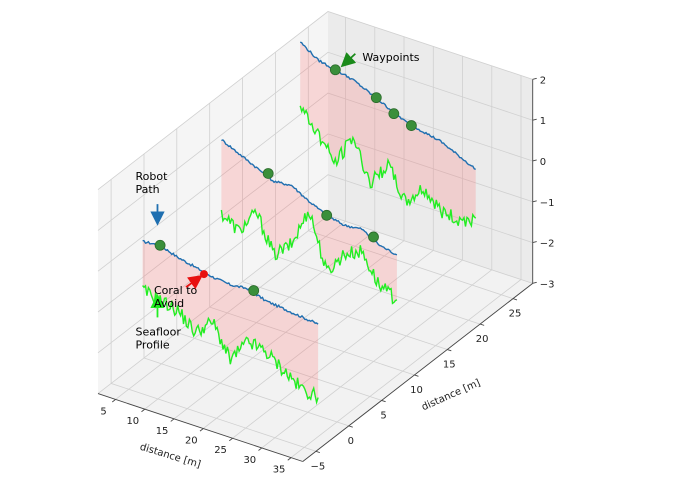 The image size is (676, 493). Describe the element at coordinates (203, 274) in the screenshot. I see `coral-marker` at that location.